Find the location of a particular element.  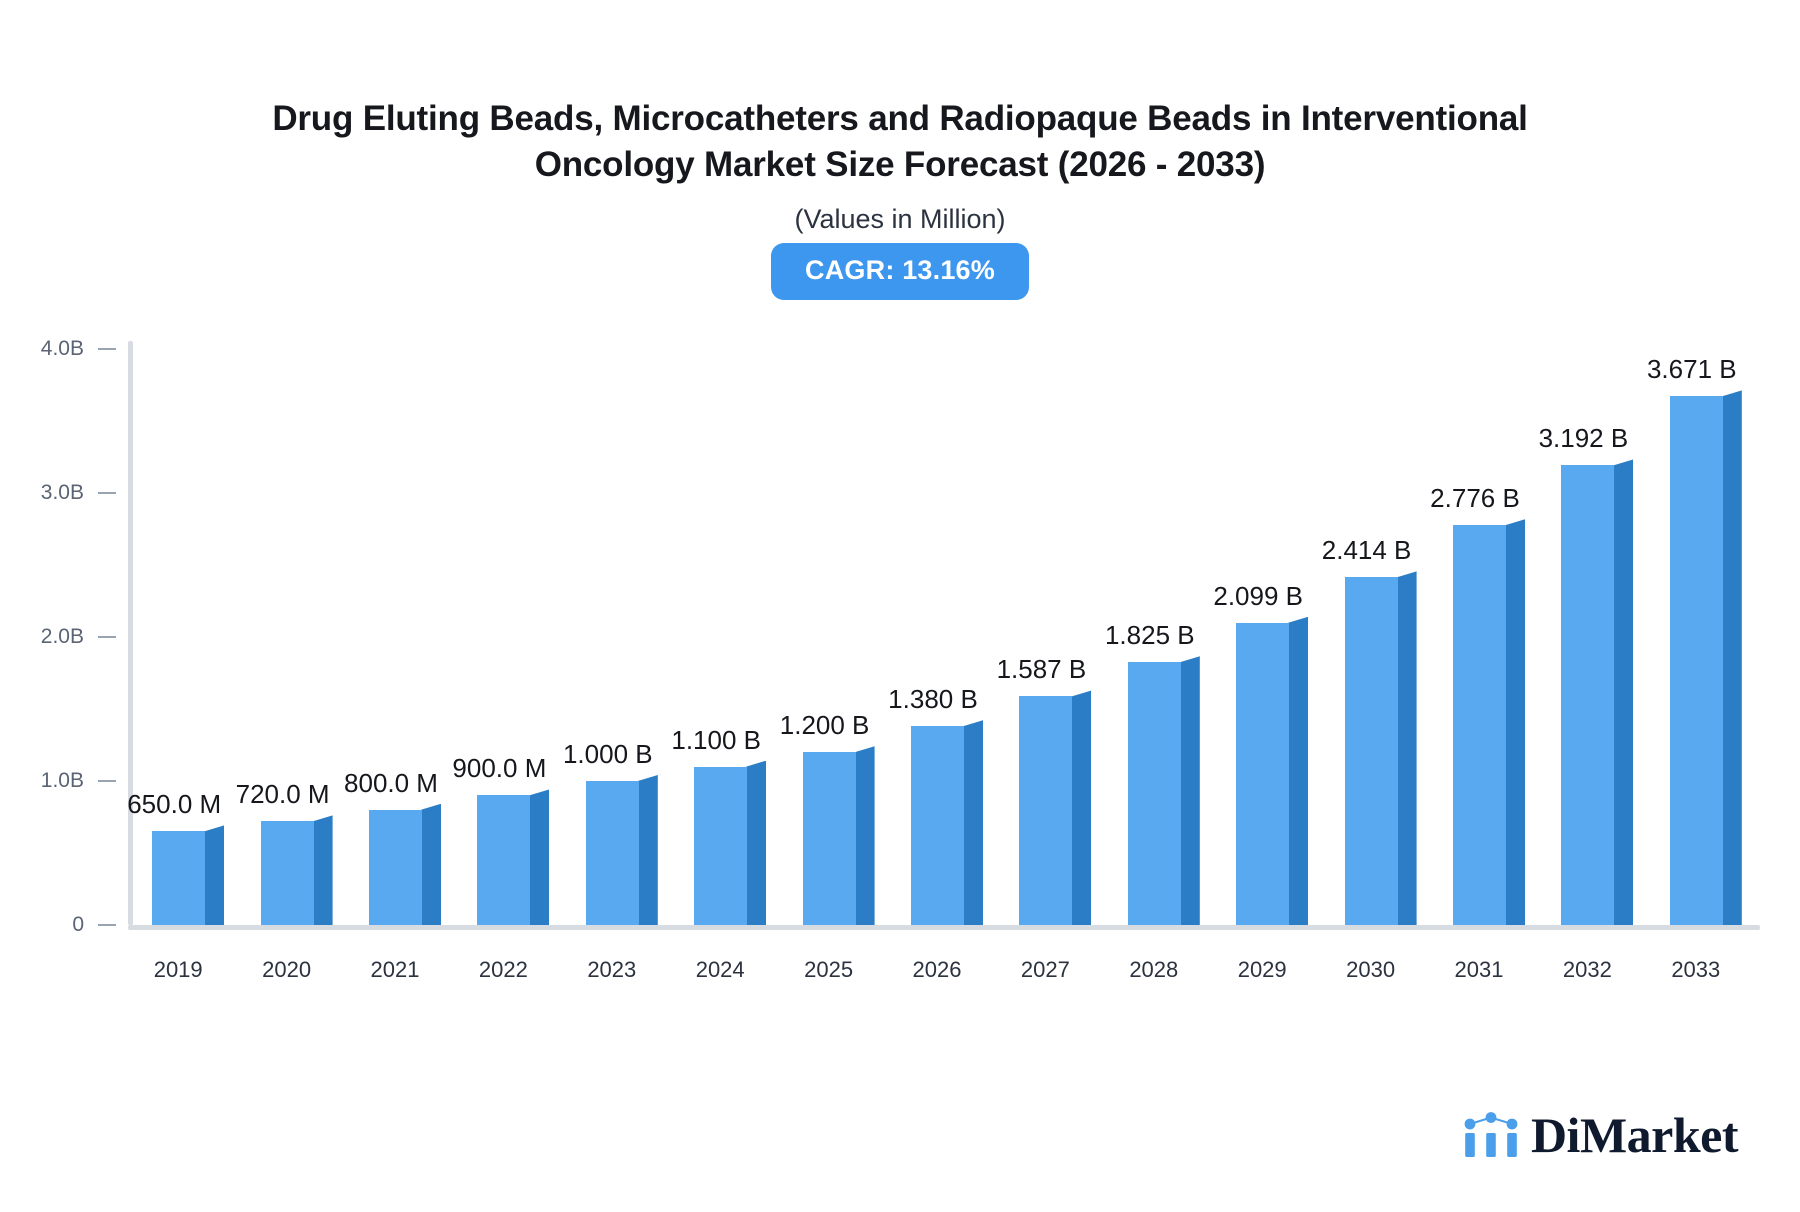

dimarket-logo: DiMarket is located at coordinates (1601, 1135).